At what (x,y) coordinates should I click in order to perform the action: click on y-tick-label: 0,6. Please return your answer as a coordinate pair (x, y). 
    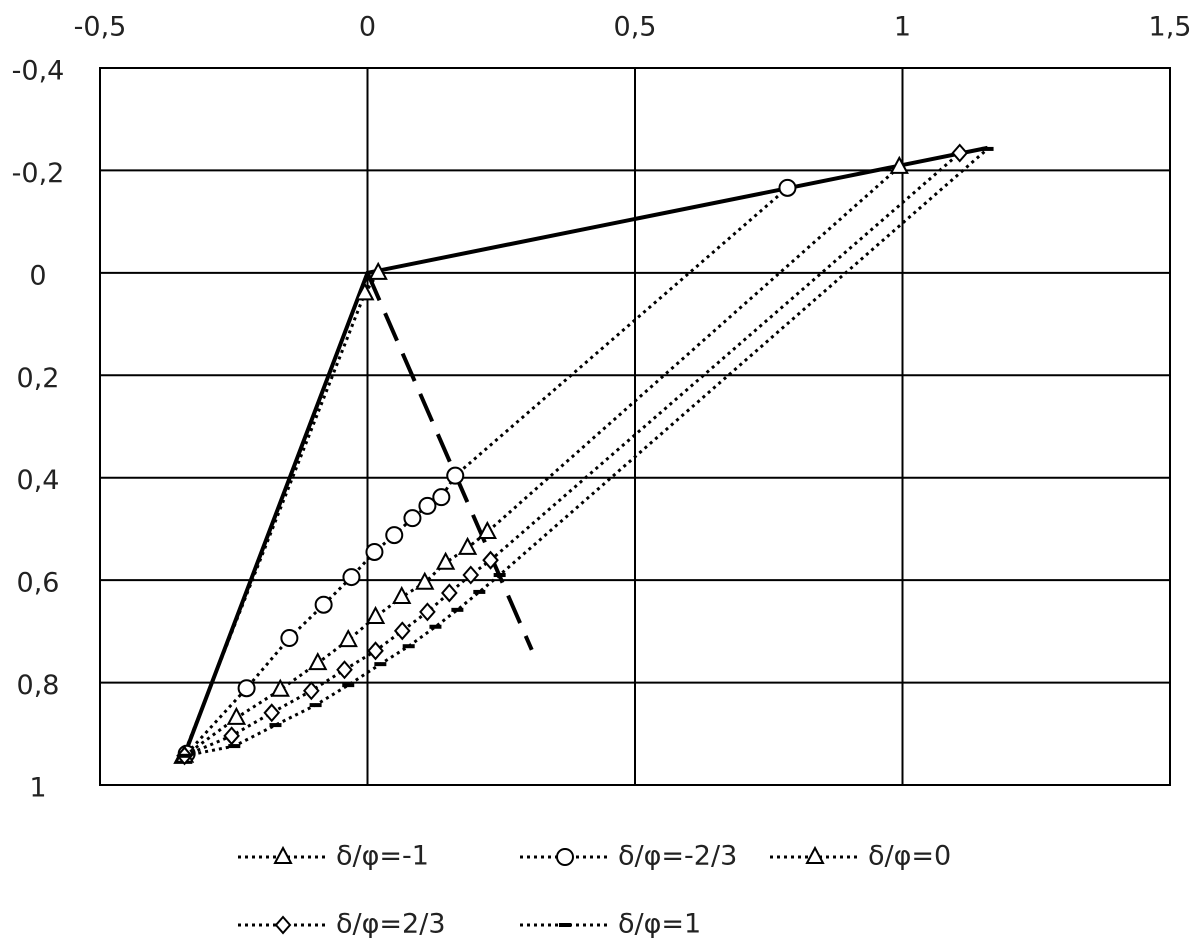
    Looking at the image, I should click on (38, 583).